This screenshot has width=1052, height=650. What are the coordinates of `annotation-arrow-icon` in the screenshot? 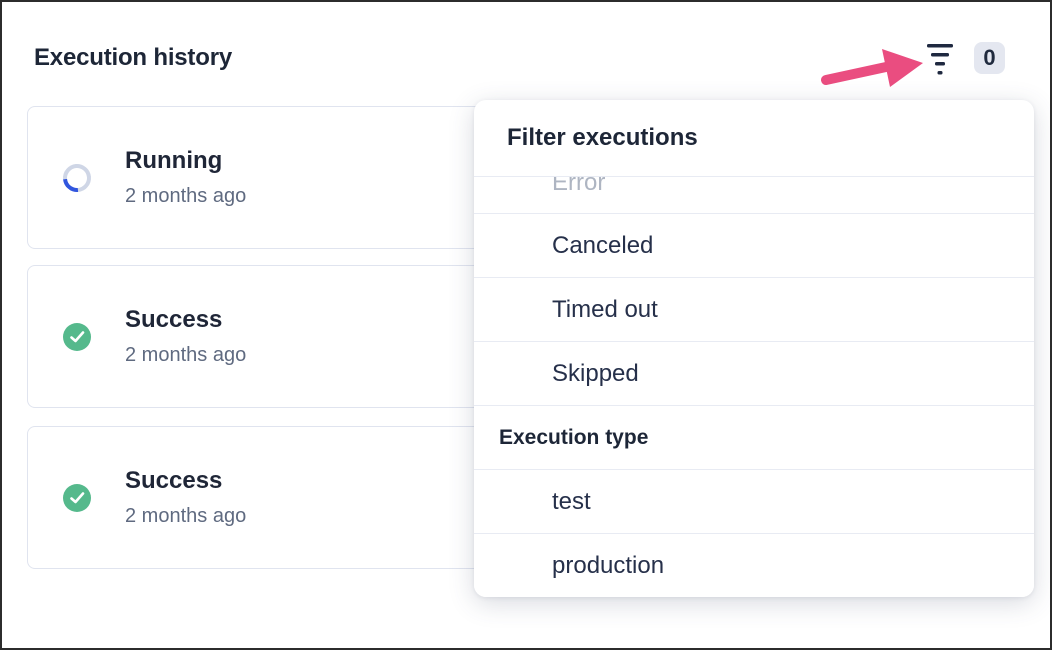 It's located at (872, 68).